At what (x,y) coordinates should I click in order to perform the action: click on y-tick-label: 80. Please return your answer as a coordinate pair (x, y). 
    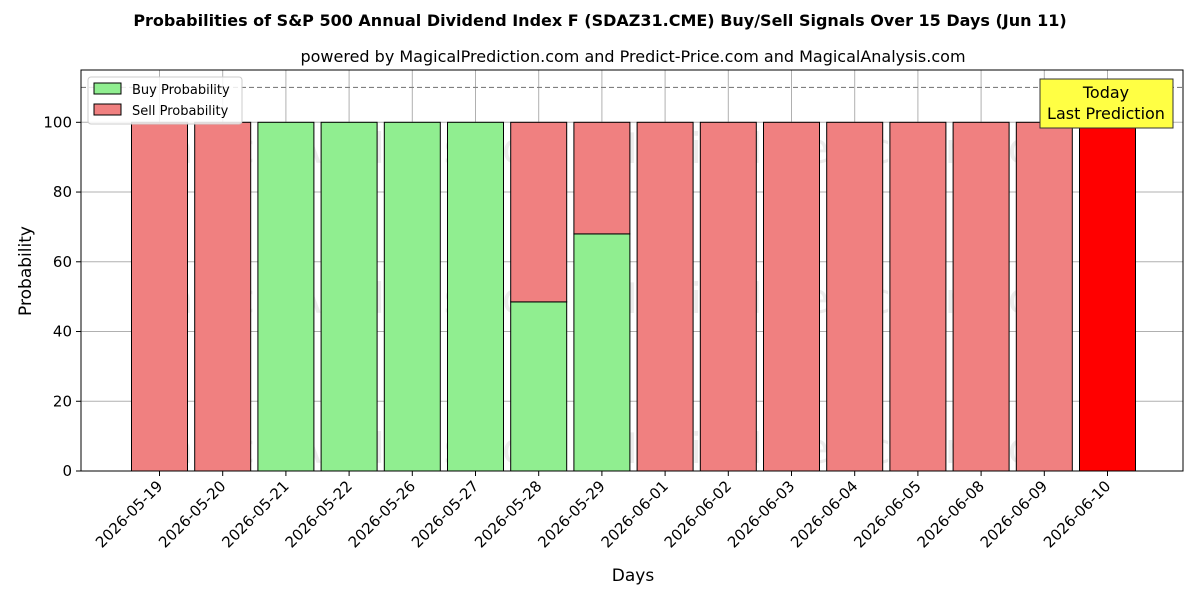
    Looking at the image, I should click on (62, 192).